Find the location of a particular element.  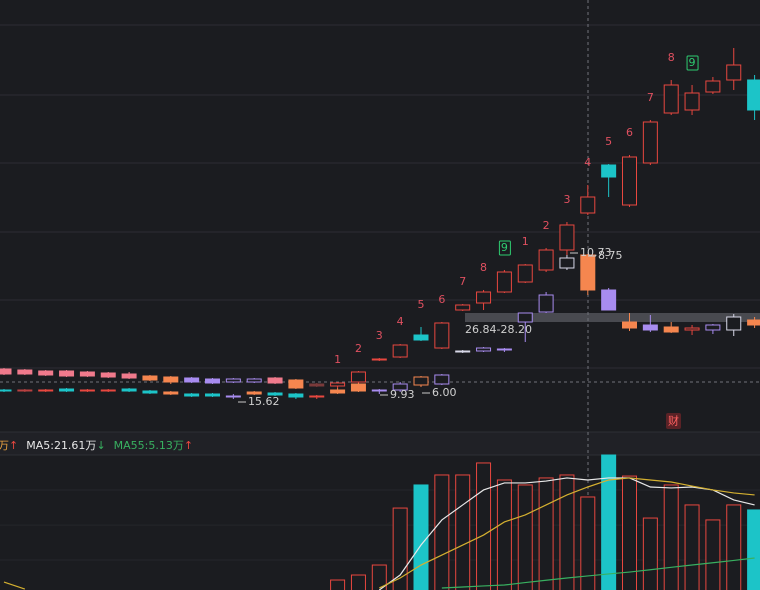

ma-line is located at coordinates (598, 573).